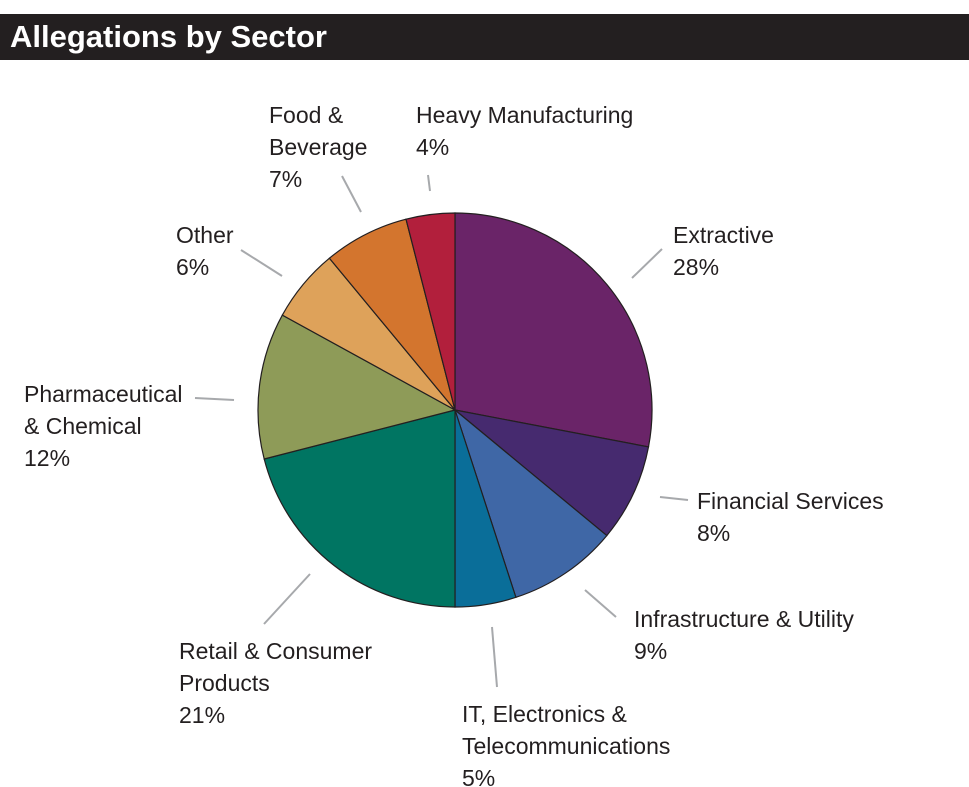 The height and width of the screenshot is (787, 969). I want to click on slice-label-line: Infrastructure & Utility, so click(744, 619).